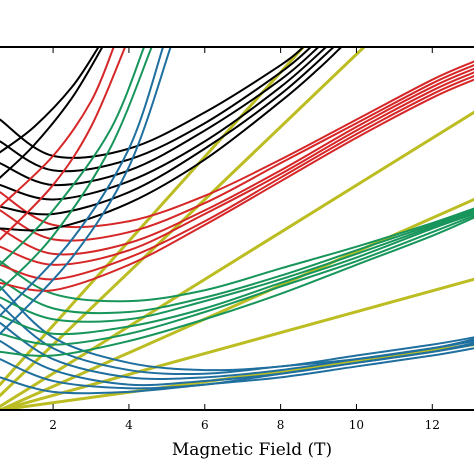 The width and height of the screenshot is (474, 474). What do you see at coordinates (53, 425) in the screenshot?
I see `x-tick-label: 2` at bounding box center [53, 425].